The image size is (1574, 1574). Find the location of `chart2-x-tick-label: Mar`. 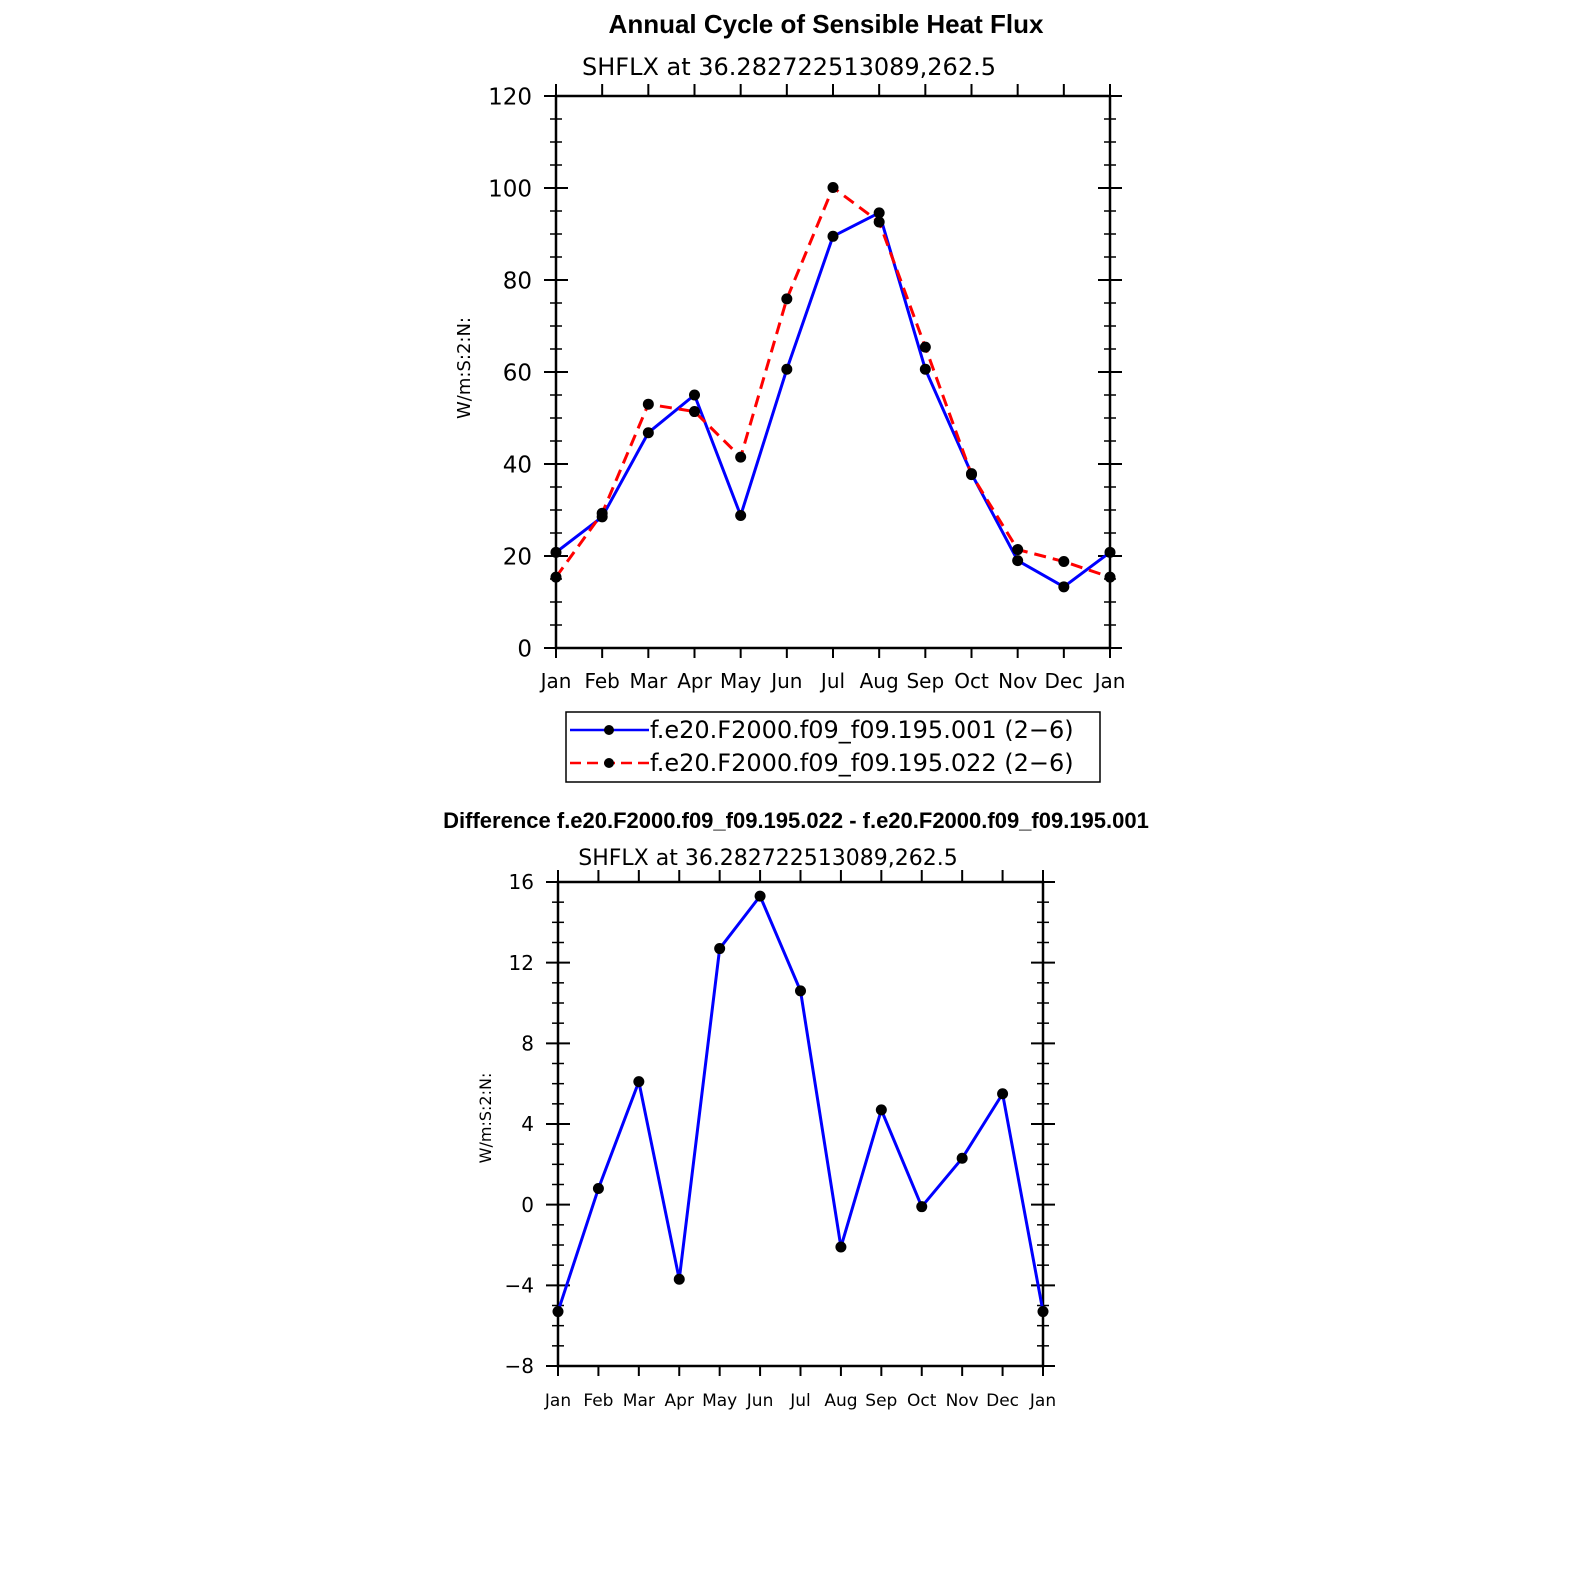

chart2-x-tick-label: Mar is located at coordinates (639, 1401).